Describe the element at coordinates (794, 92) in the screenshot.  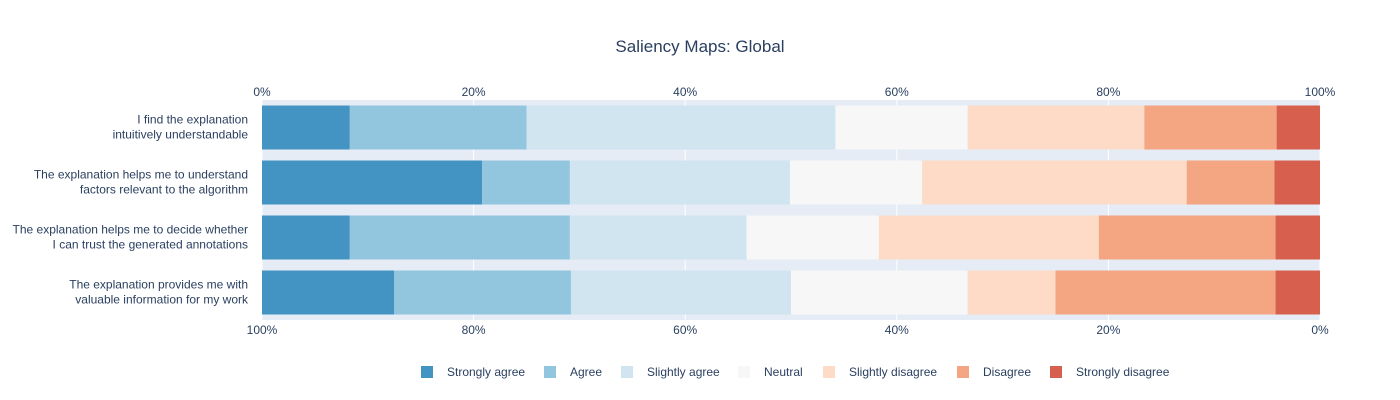
I see `top-axis: 0% 20% 40% 60% 80% 100%` at that location.